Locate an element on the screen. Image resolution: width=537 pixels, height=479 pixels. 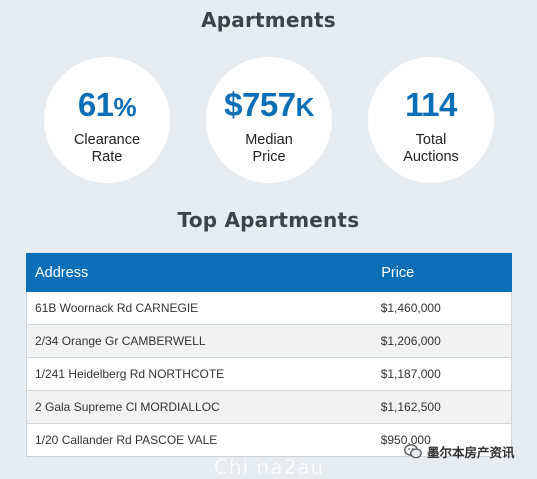
table-row: 61B Woornack Rd CARNEGIE $1,460,000 is located at coordinates (268, 308).